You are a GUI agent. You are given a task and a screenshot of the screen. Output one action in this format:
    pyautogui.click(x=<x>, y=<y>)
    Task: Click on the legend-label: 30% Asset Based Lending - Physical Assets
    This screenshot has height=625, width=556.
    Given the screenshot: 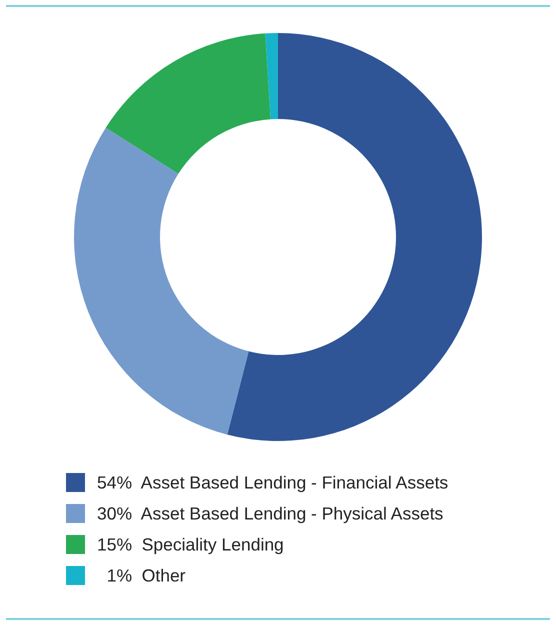 What is the action you would take?
    pyautogui.click(x=270, y=514)
    